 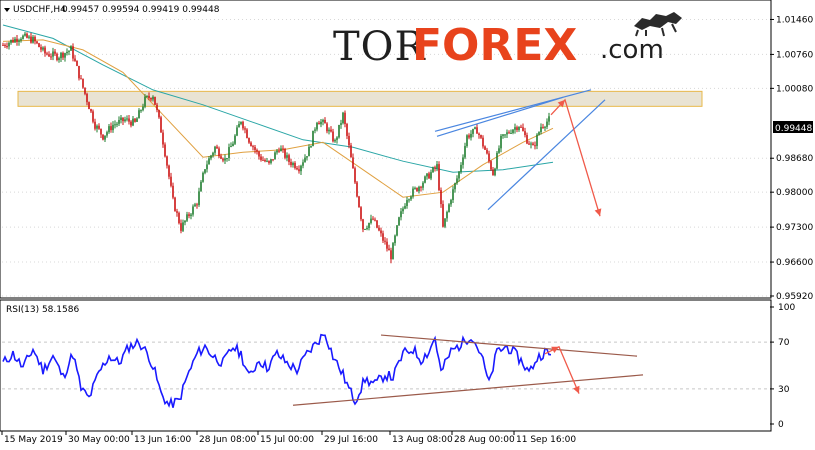 I want to click on rsi-tick-label: 30, so click(x=784, y=390).